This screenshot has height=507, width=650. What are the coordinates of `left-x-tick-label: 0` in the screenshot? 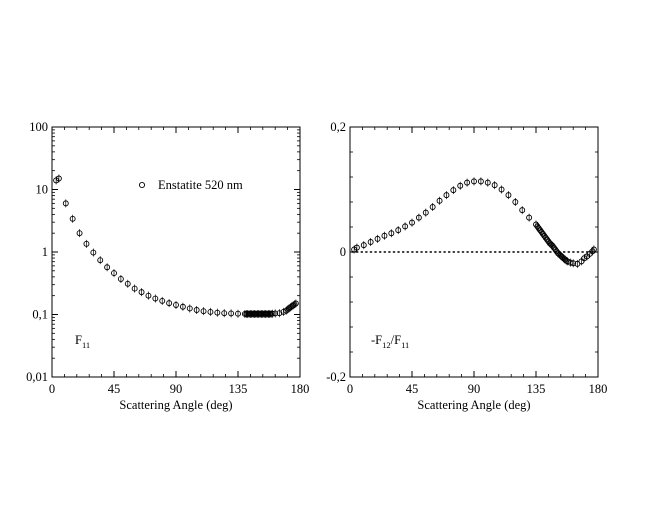 It's located at (52, 389).